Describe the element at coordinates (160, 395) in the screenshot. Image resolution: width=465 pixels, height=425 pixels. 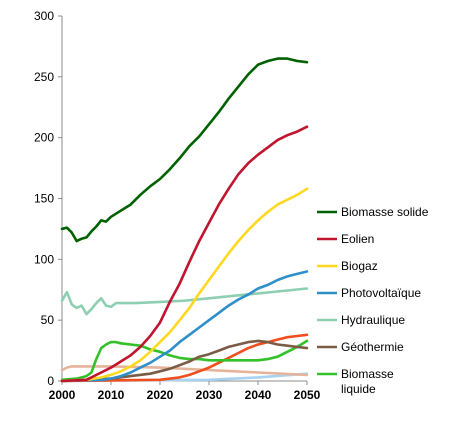
I see `x-tick-label: 2020` at that location.